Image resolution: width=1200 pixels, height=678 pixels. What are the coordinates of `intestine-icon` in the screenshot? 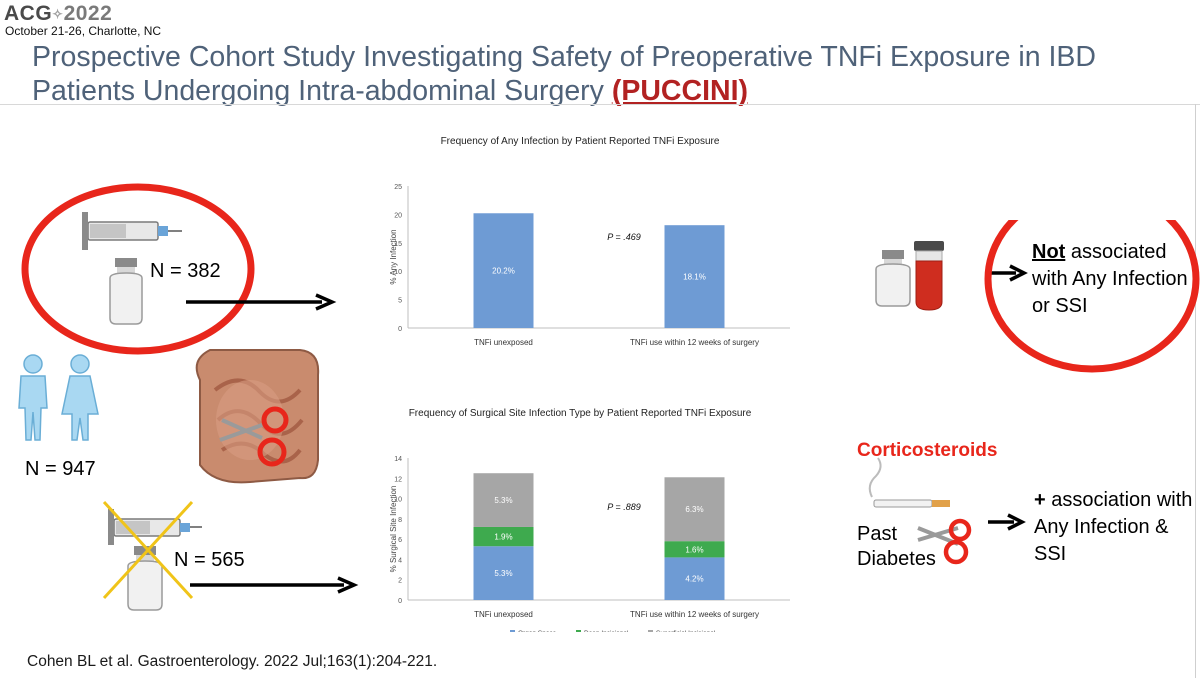 It's located at (257, 416).